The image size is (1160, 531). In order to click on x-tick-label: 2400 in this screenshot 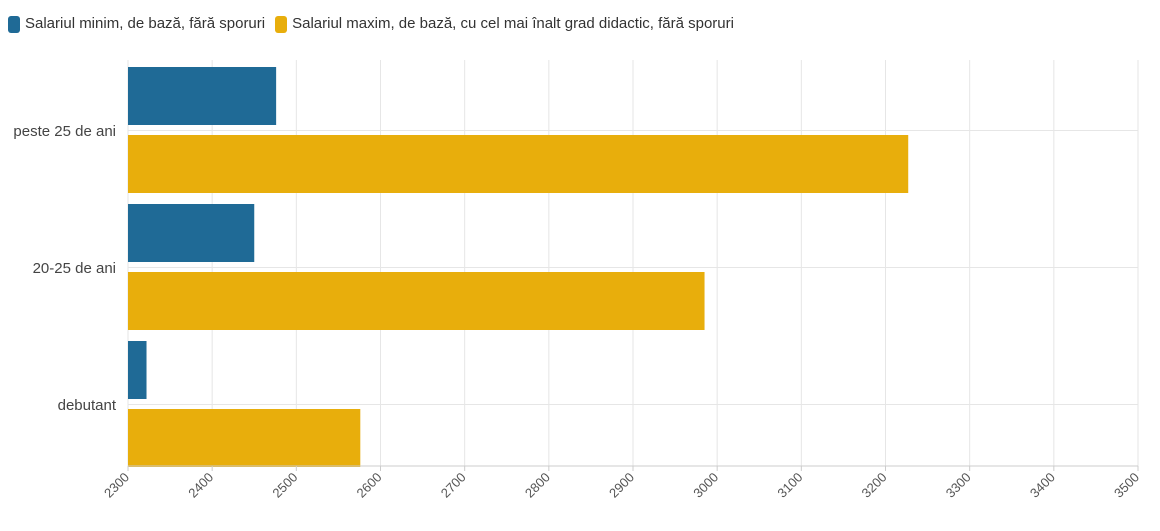, I will do `click(200, 485)`.